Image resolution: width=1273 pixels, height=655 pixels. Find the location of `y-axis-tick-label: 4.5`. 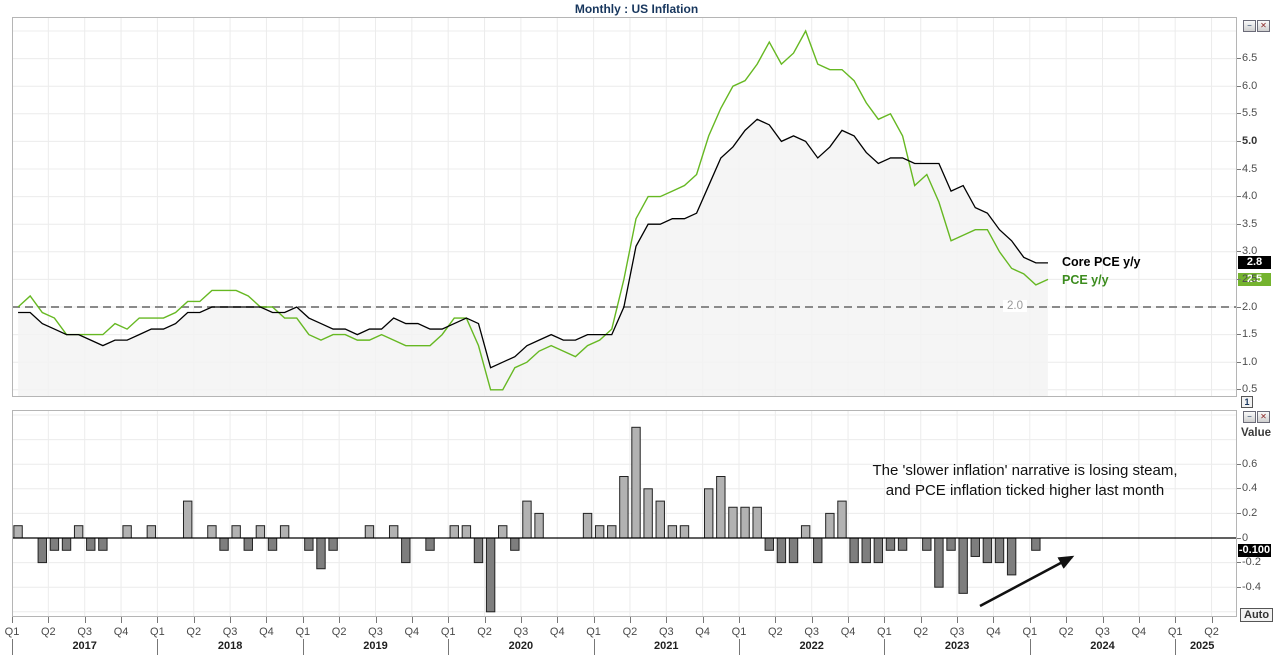

y-axis-tick-label: 4.5 is located at coordinates (1250, 168).